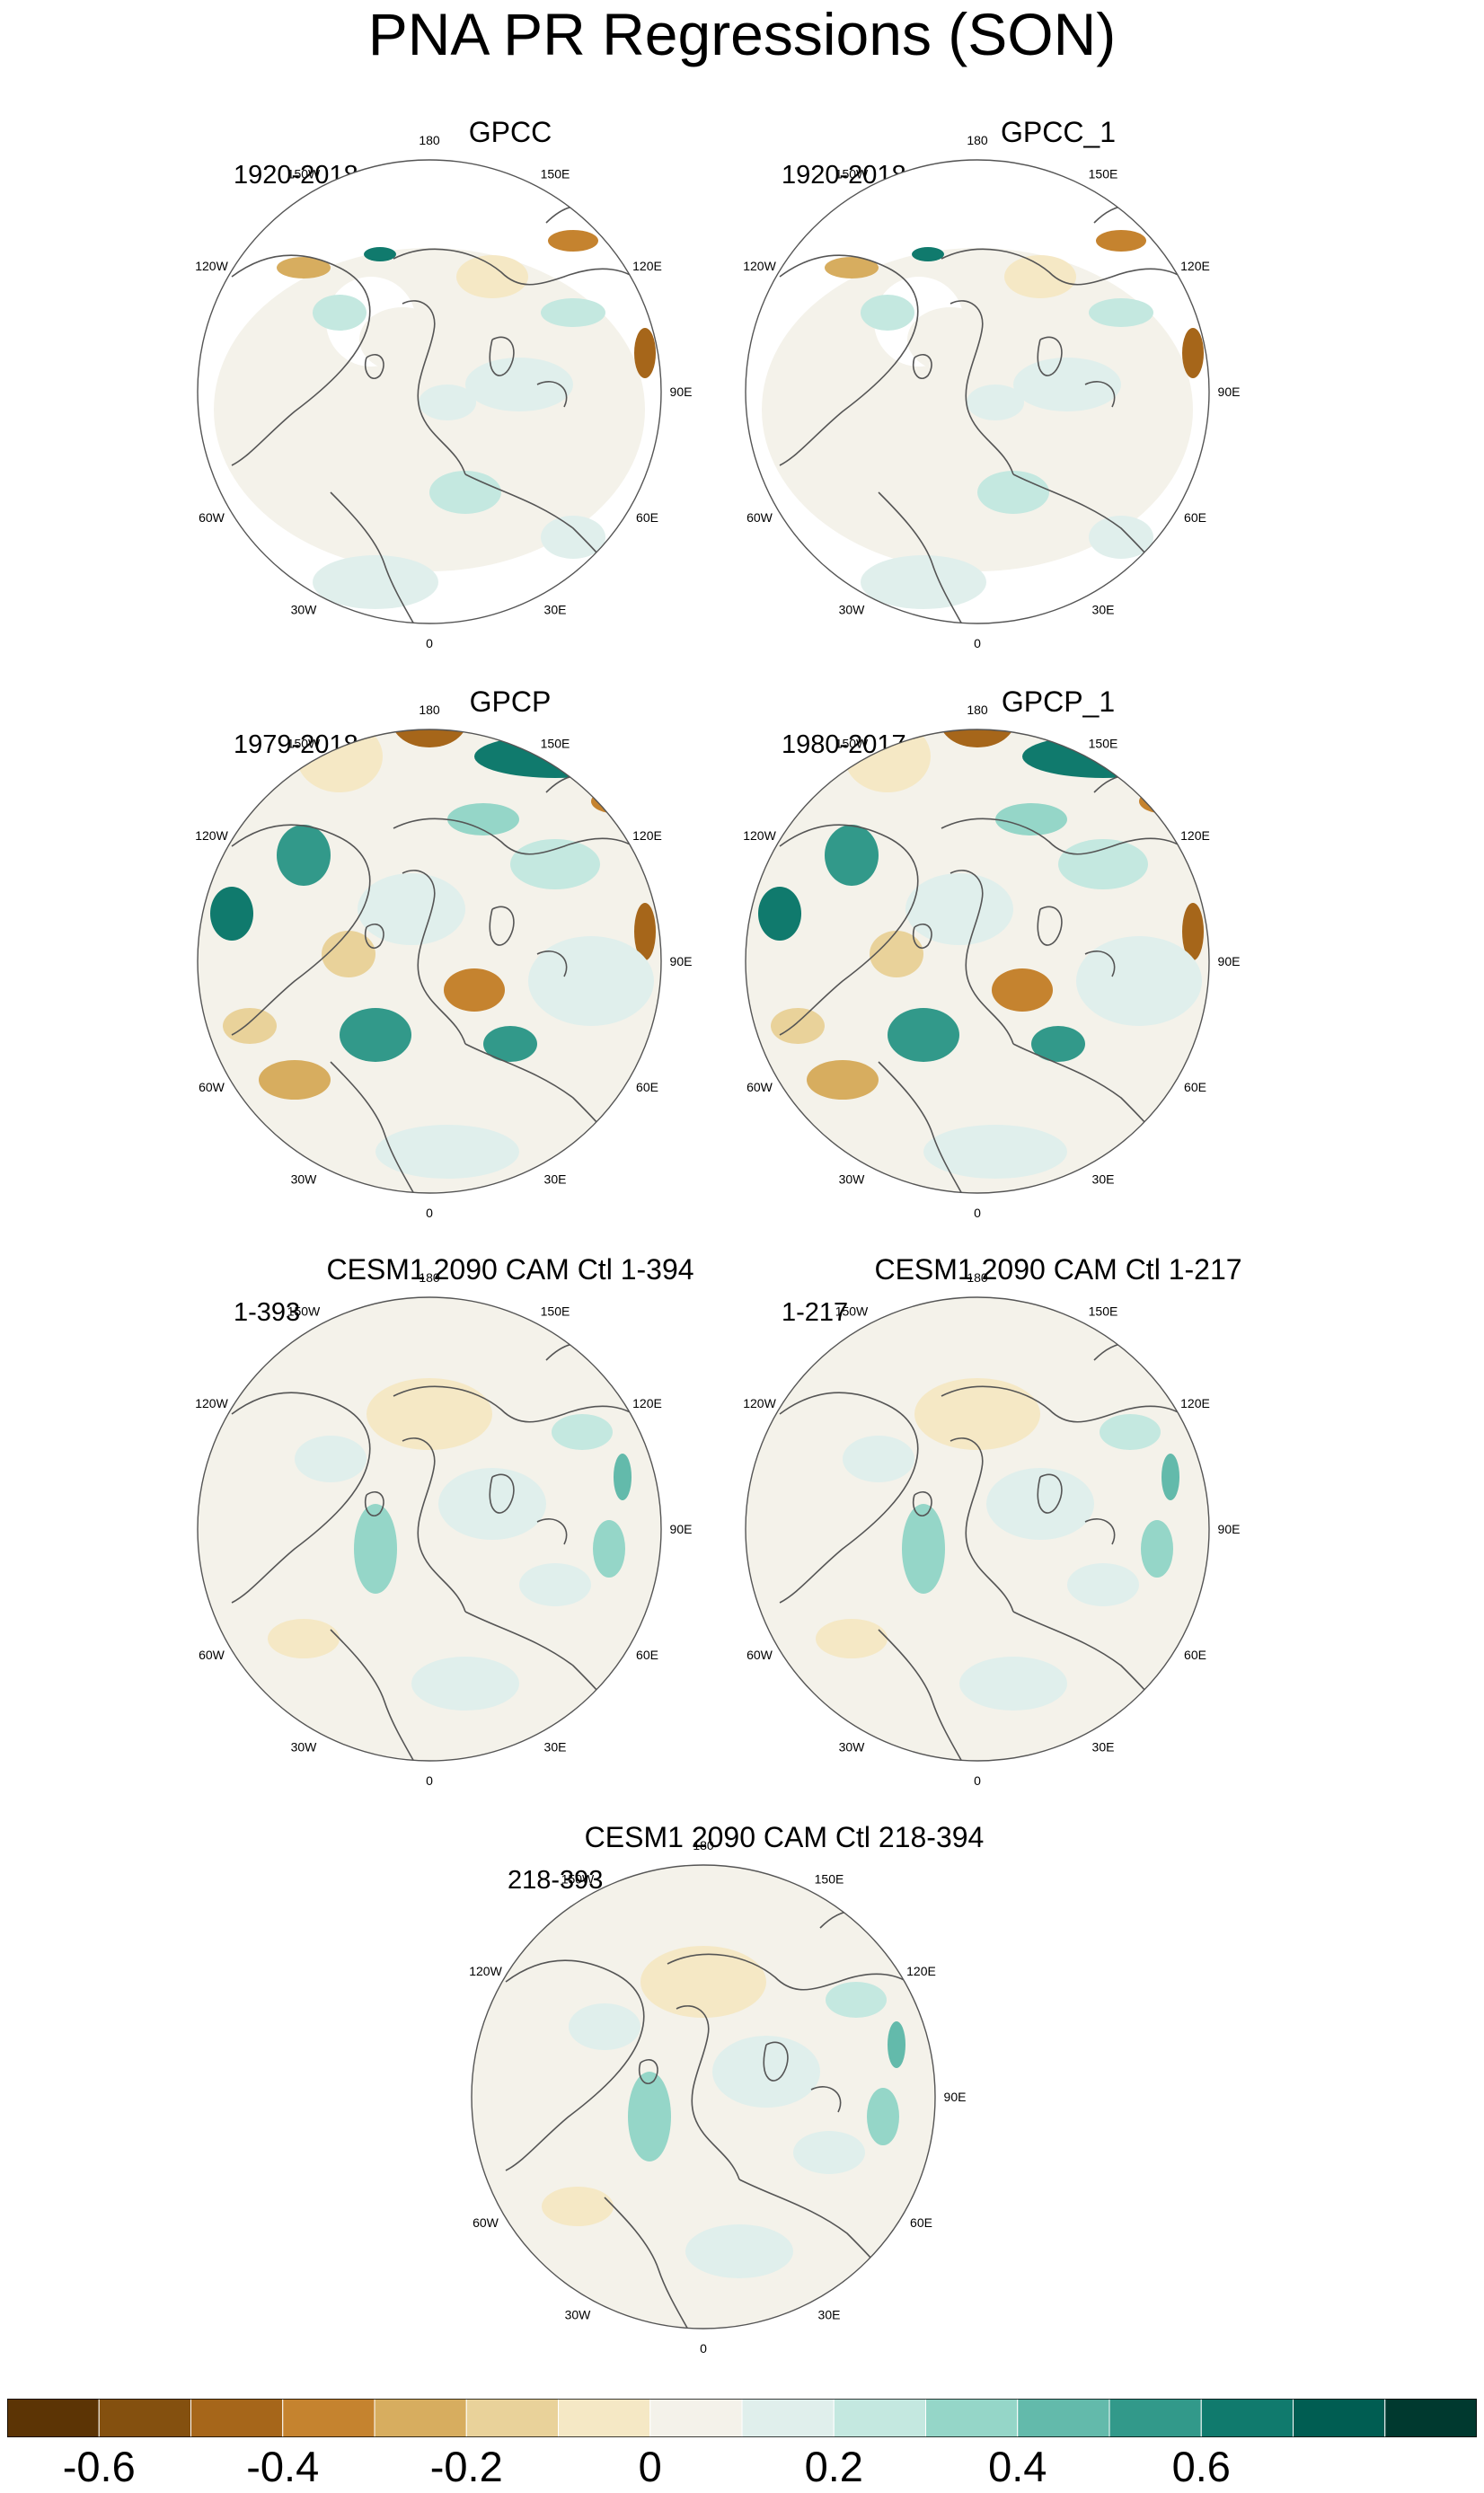 The width and height of the screenshot is (1484, 2493). What do you see at coordinates (784, 1837) in the screenshot?
I see `panel-title: CESM1 2090 CAM Ctl 218-394` at bounding box center [784, 1837].